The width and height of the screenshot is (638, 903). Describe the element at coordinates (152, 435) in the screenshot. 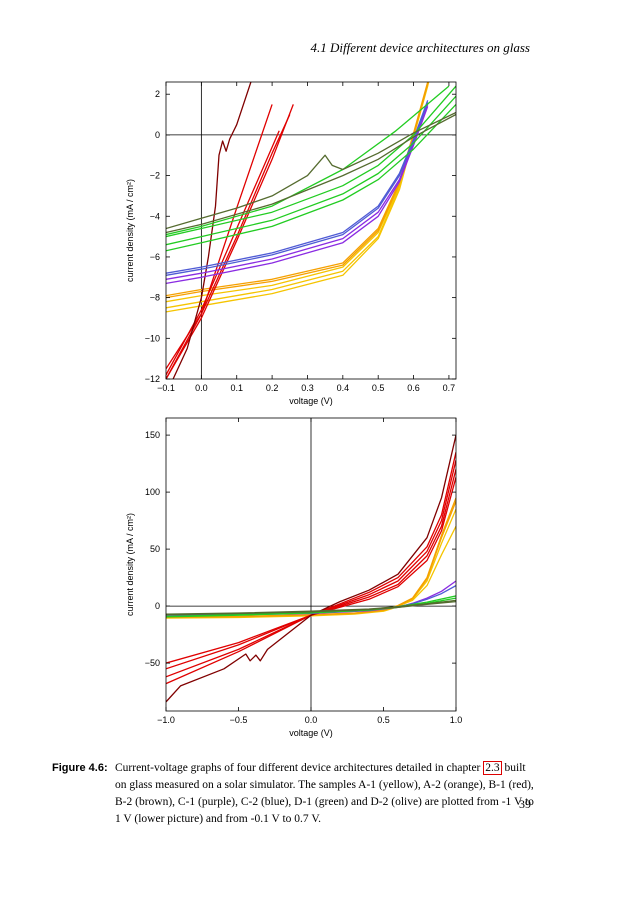

I see `lower-y-tick-label: 150` at that location.